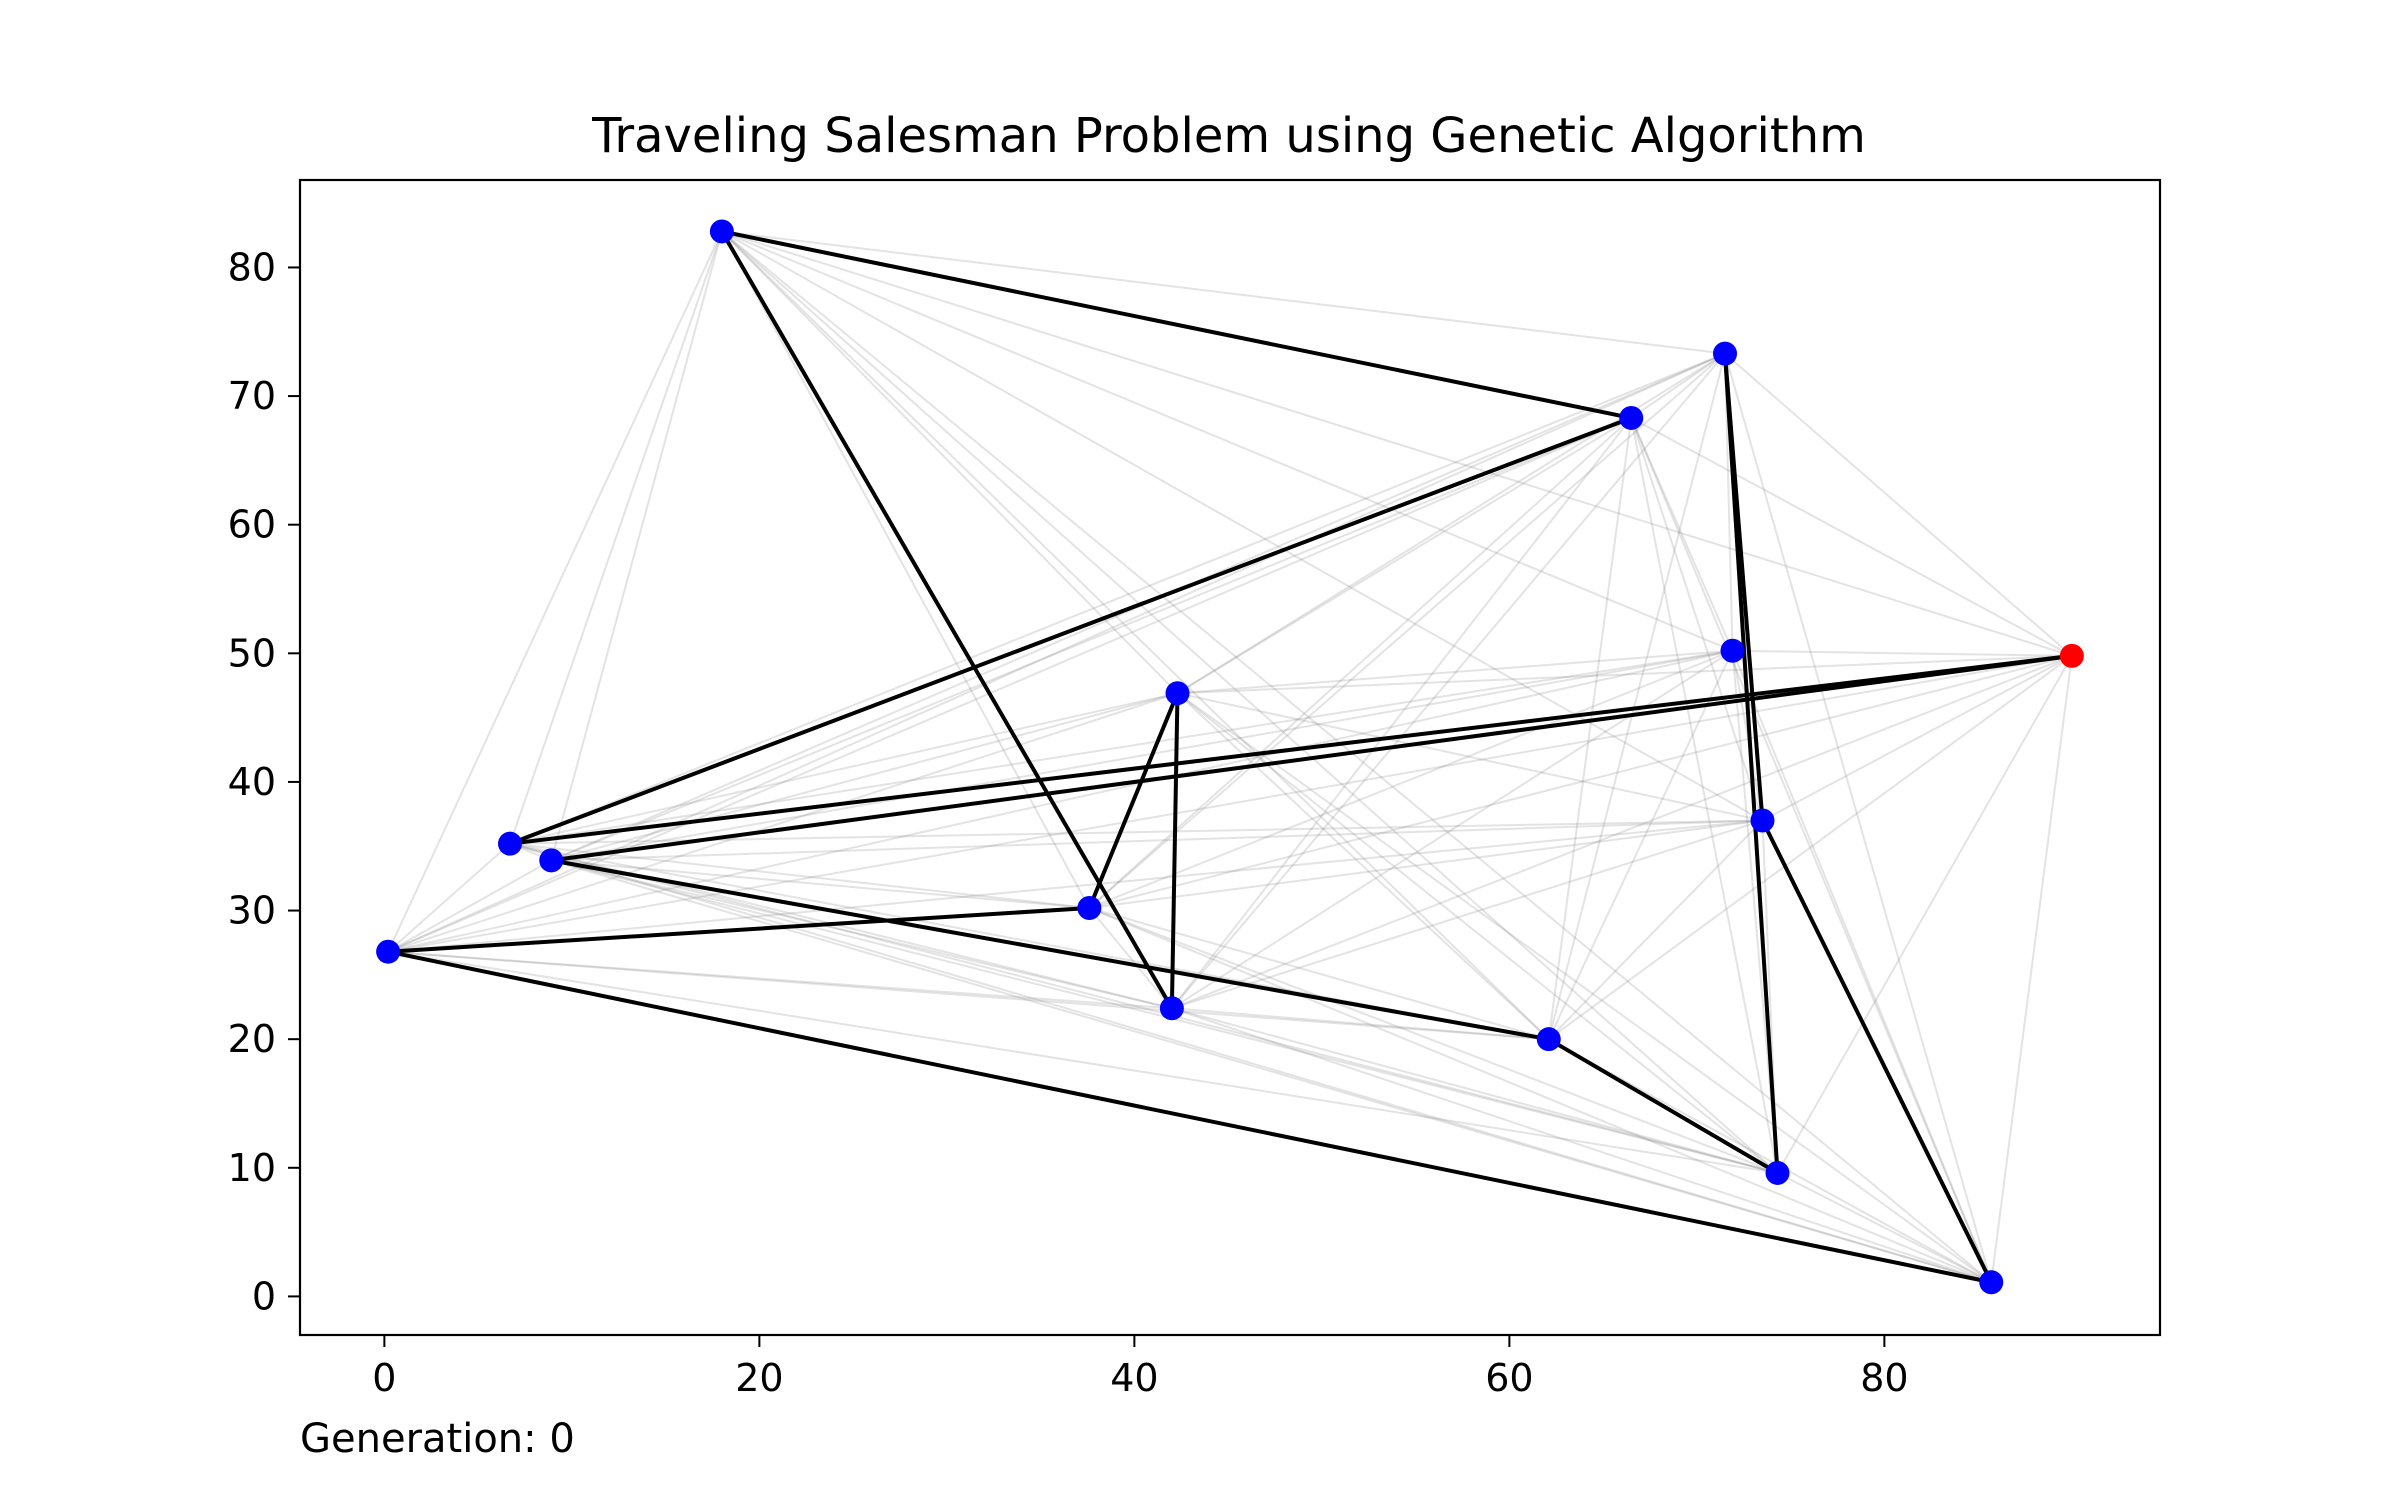 This screenshot has width=2400, height=1500. Describe the element at coordinates (1134, 1378) in the screenshot. I see `x-tick-label: 40` at that location.